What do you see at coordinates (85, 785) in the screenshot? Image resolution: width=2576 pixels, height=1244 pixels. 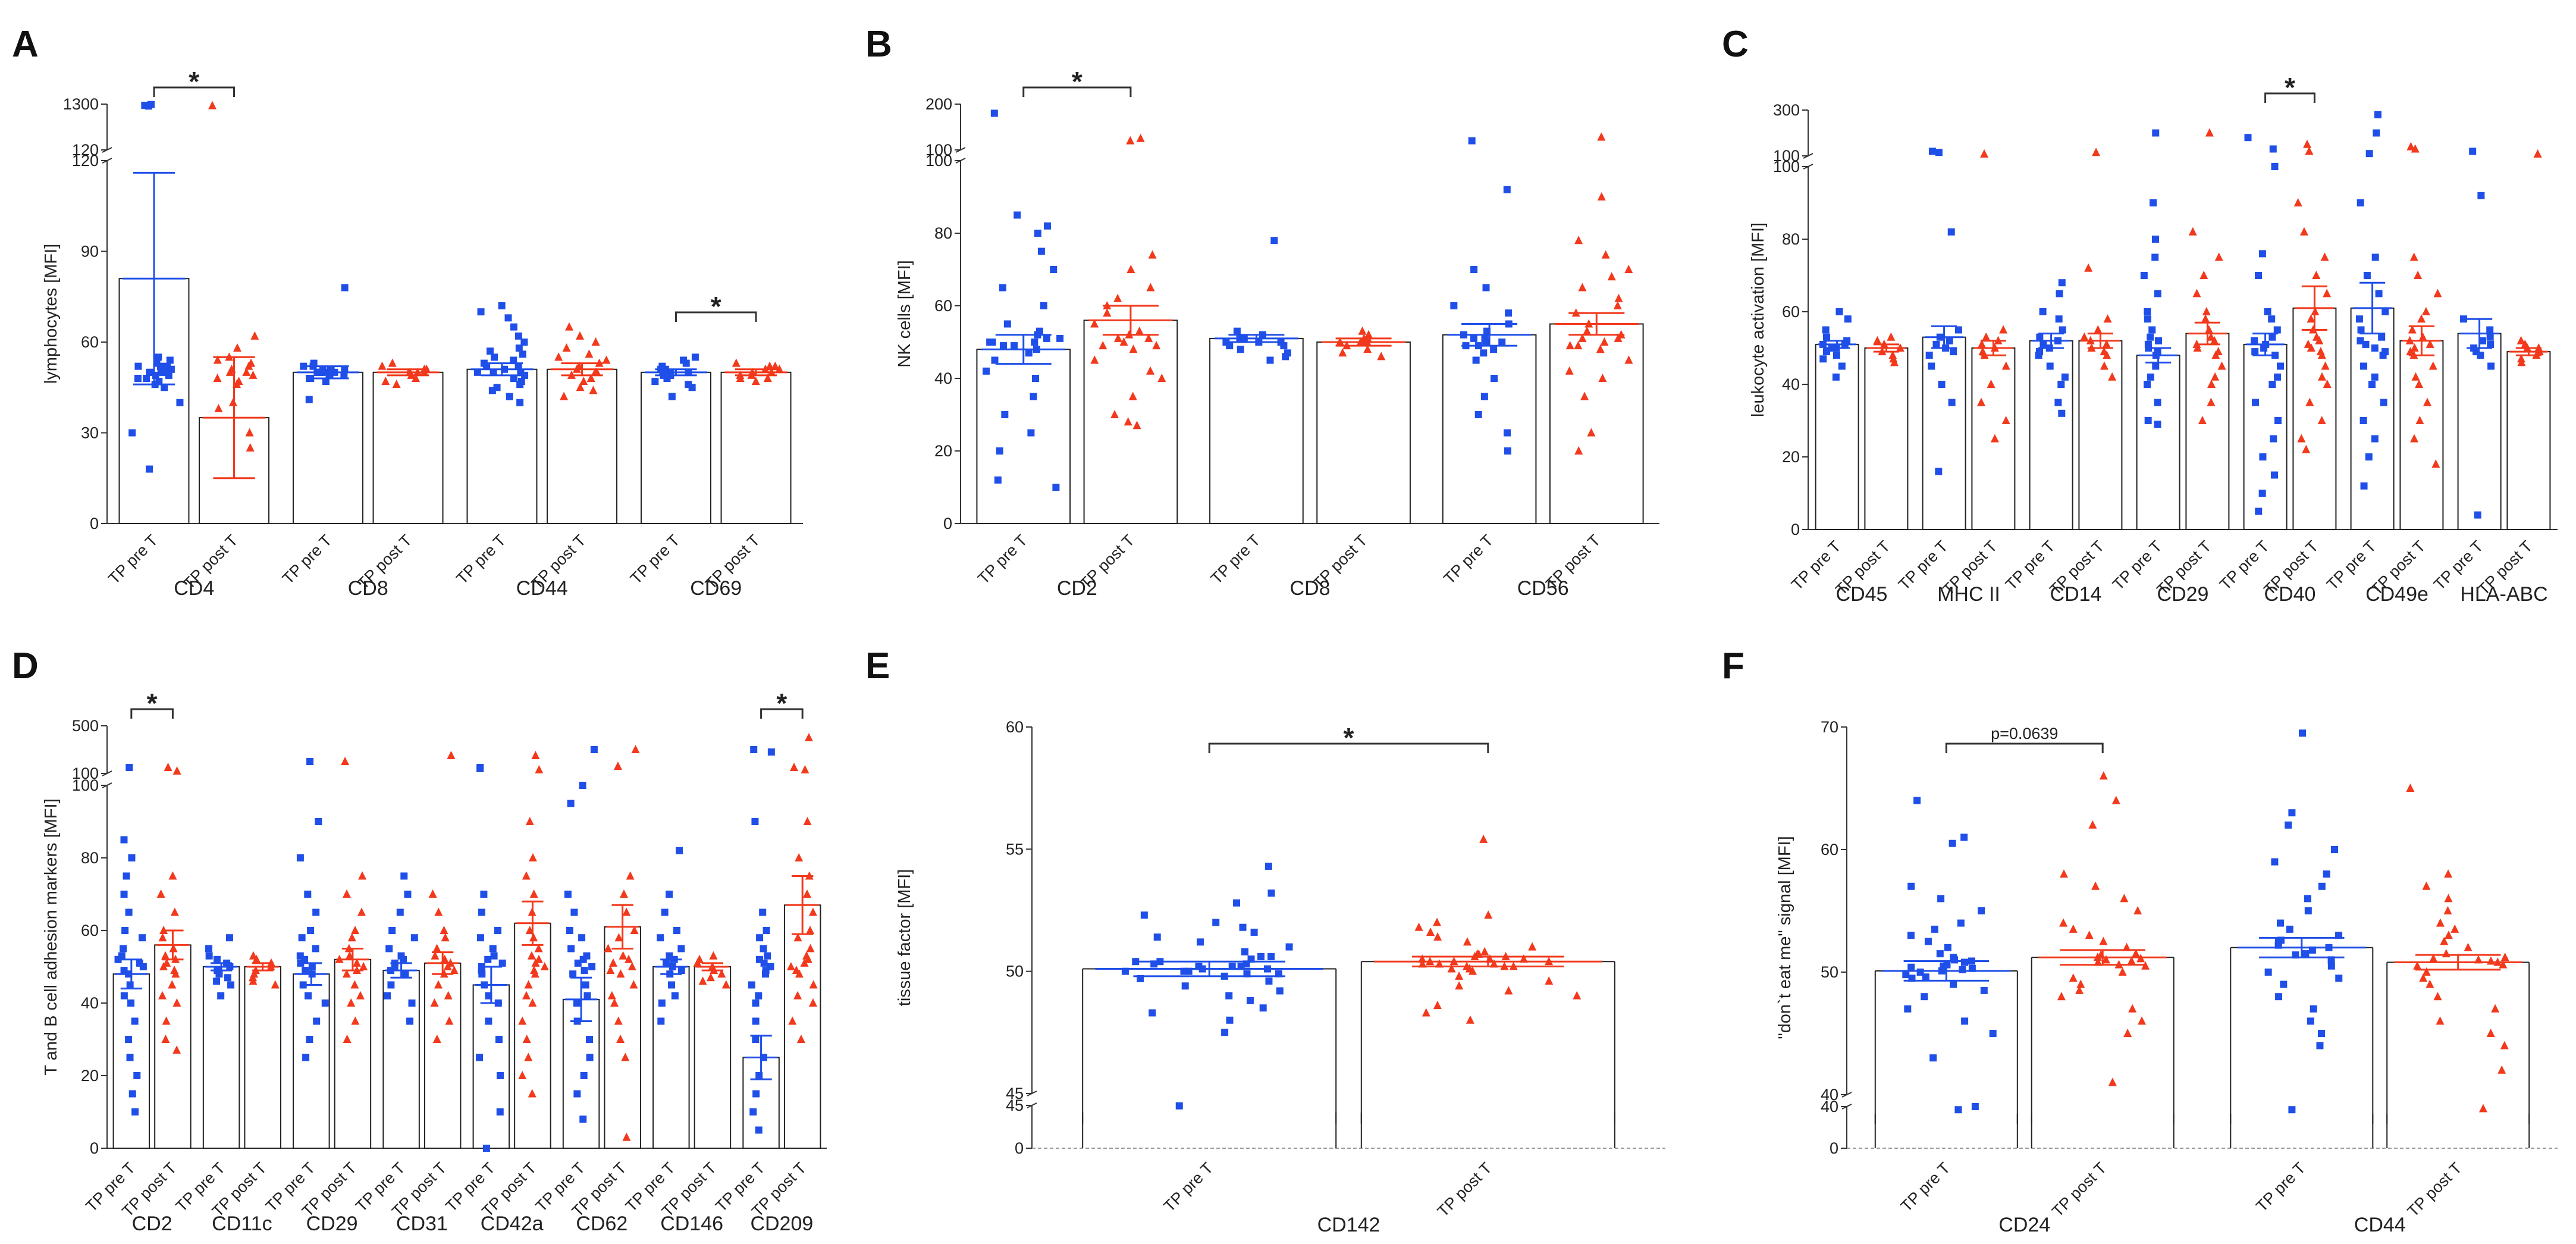 I see `y-tick-label-D: 100` at bounding box center [85, 785].